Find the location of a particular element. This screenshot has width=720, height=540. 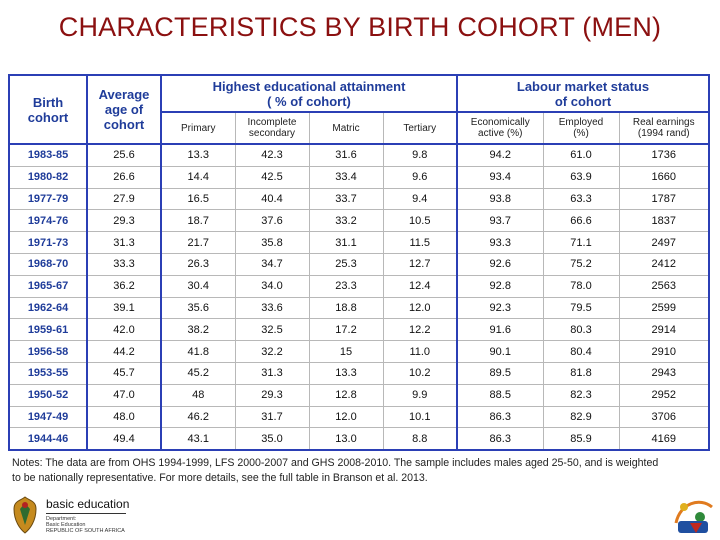

cell-employed: 61.0 is located at coordinates (580, 155).